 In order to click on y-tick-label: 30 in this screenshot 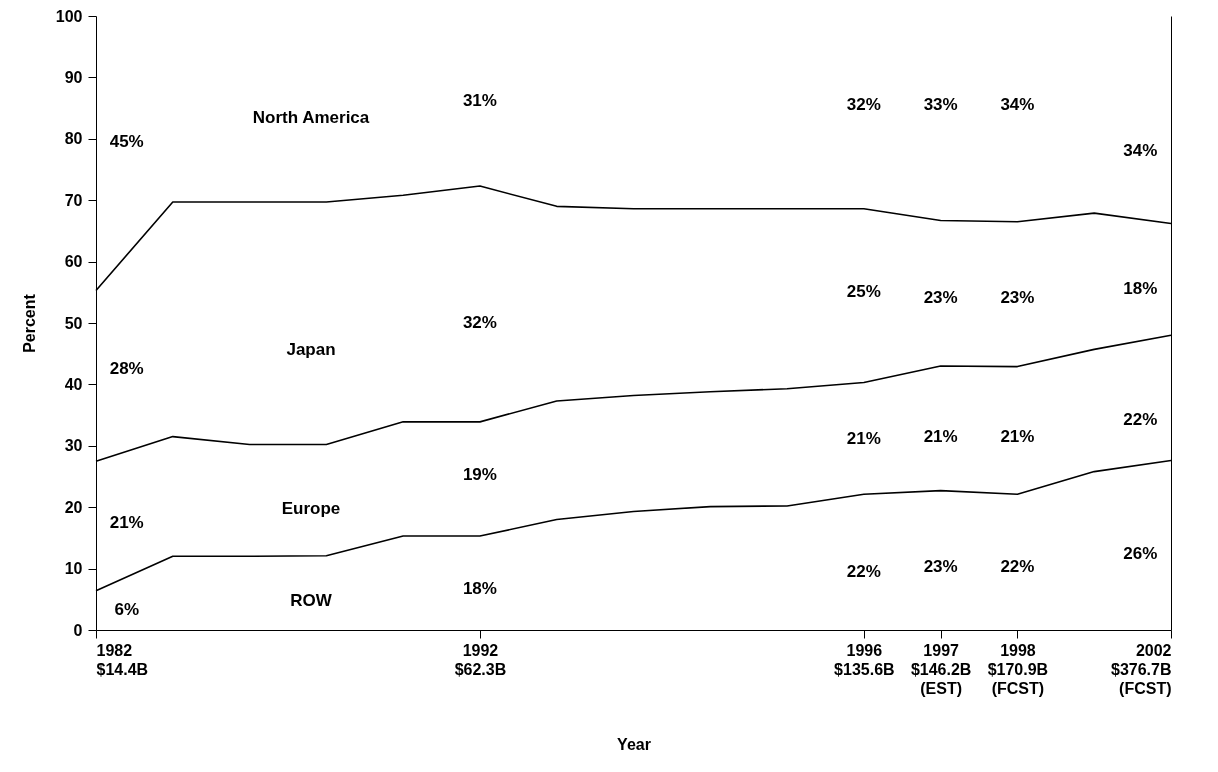, I will do `click(73, 446)`.